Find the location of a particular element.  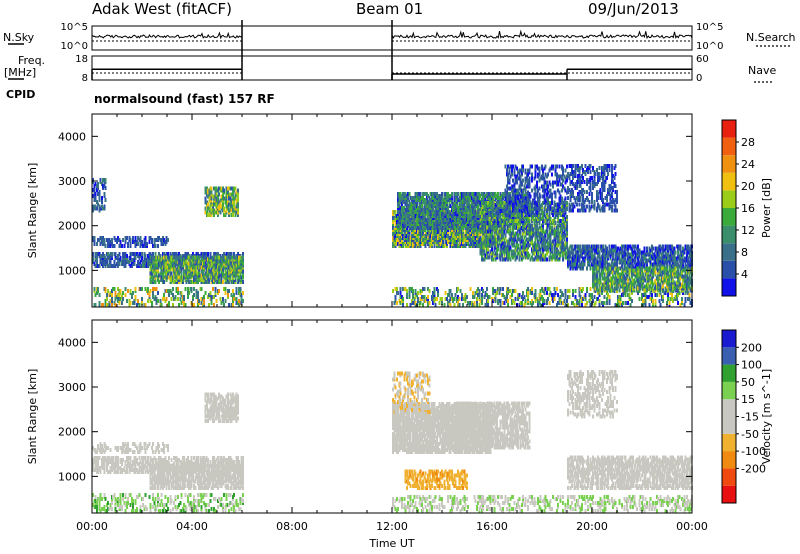

nave-tick-label: 0 is located at coordinates (699, 78).